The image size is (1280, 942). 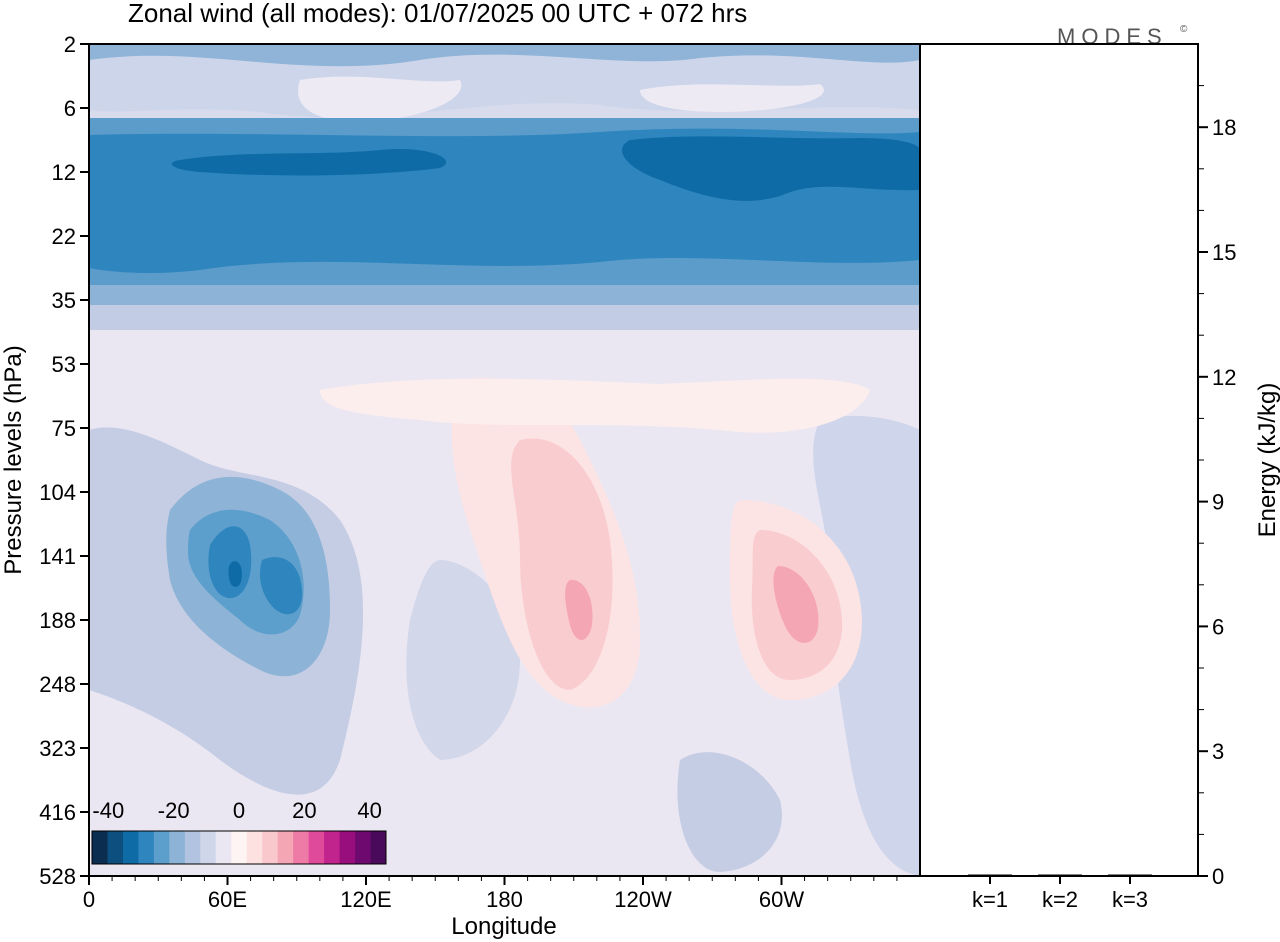 What do you see at coordinates (57, 812) in the screenshot?
I see `y-tick-label: 416` at bounding box center [57, 812].